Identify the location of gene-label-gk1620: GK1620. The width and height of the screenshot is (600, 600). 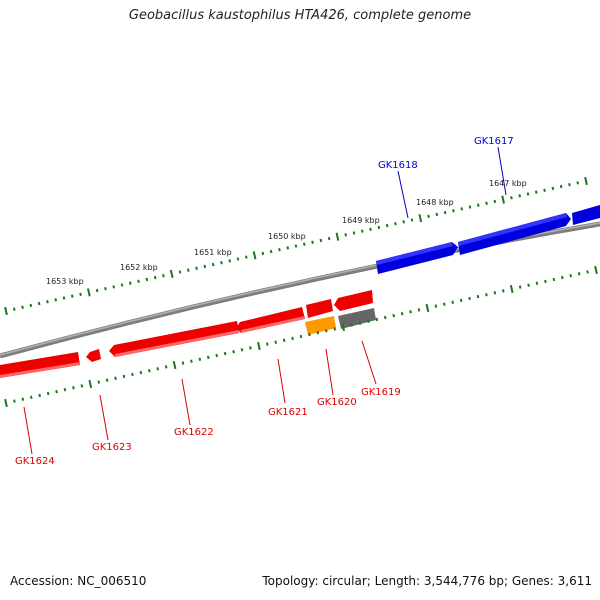
(337, 402).